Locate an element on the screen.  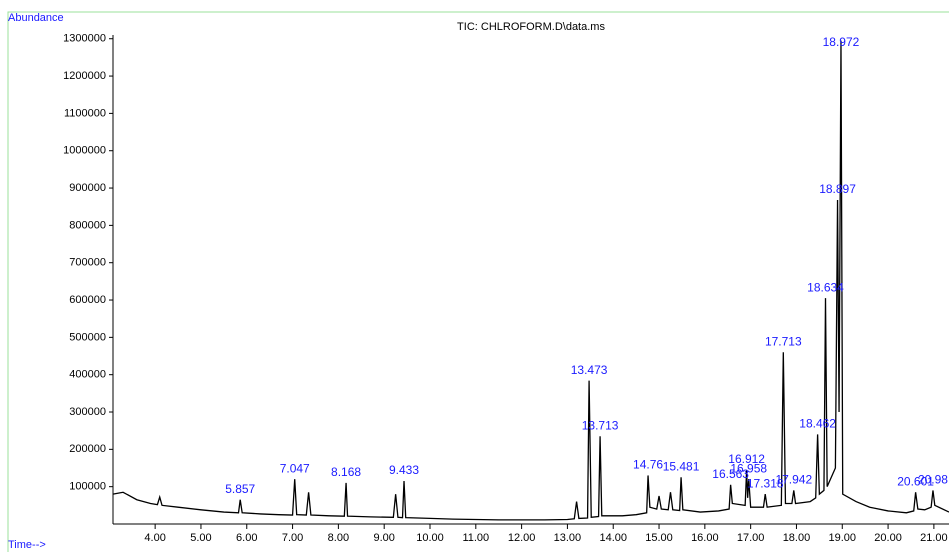
peak-label: 17.942 is located at coordinates (793, 480).